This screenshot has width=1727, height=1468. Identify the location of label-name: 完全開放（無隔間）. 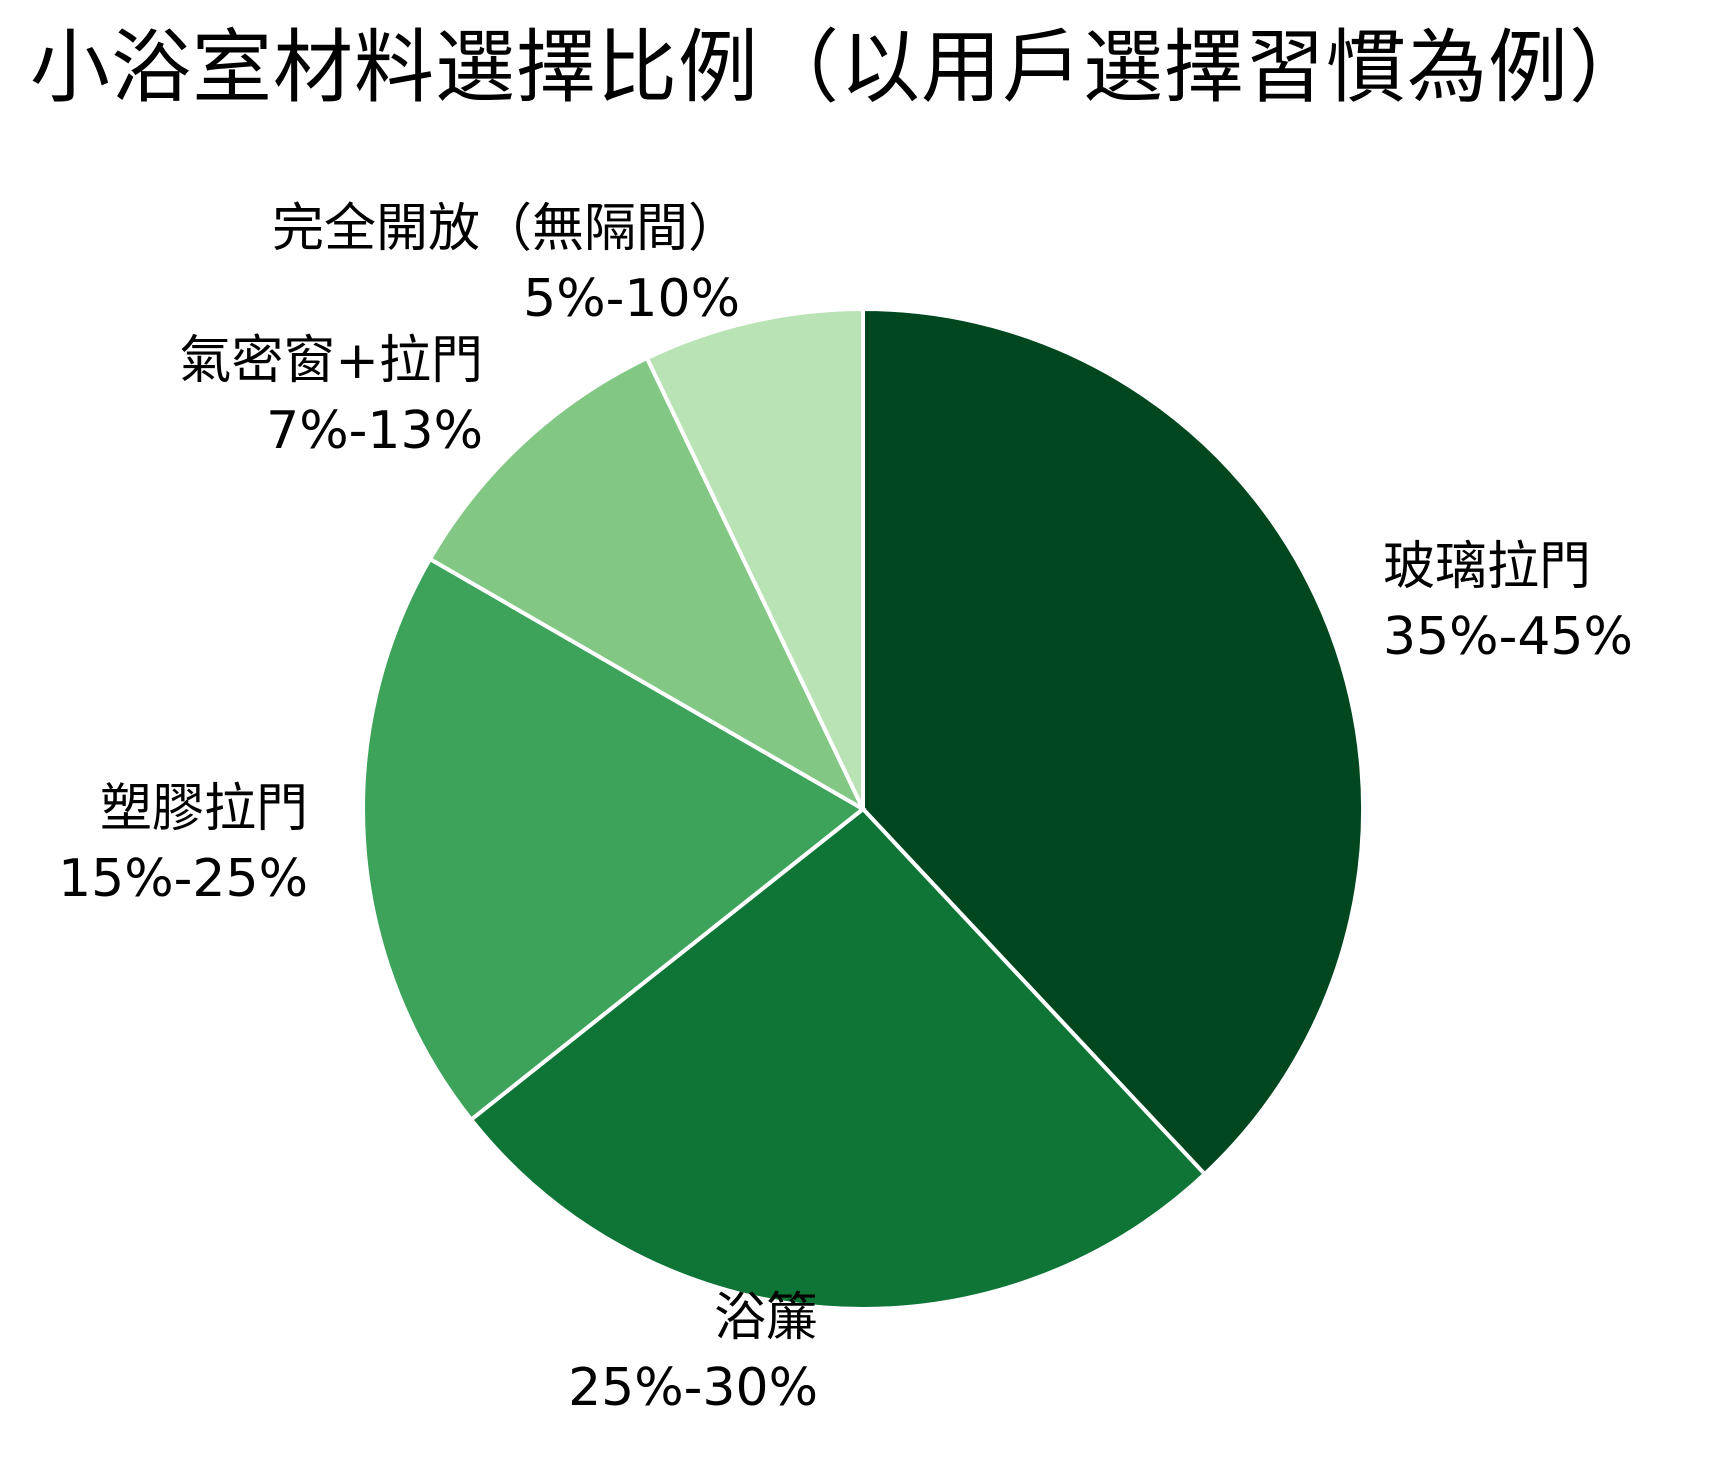
(505, 229).